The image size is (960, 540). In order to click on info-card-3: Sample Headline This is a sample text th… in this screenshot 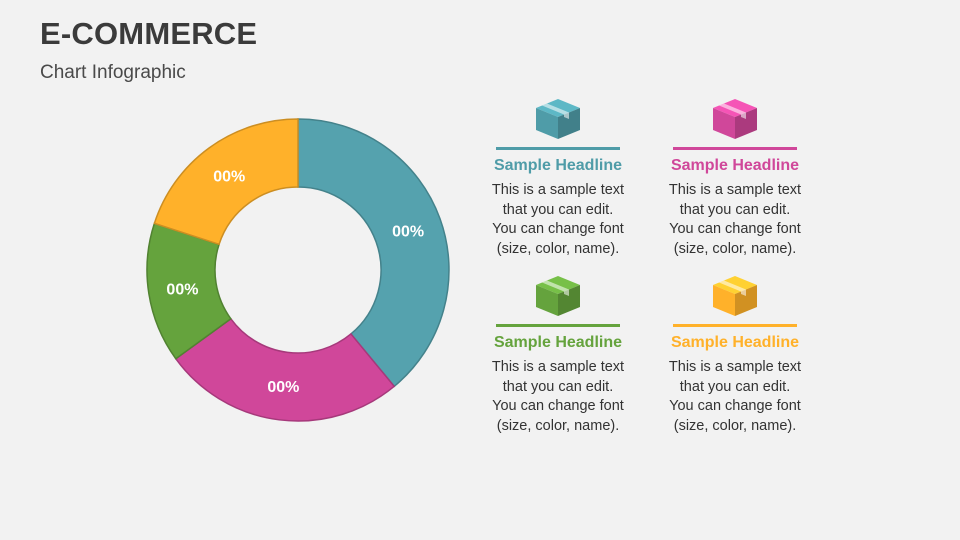, I will do `click(558, 355)`.